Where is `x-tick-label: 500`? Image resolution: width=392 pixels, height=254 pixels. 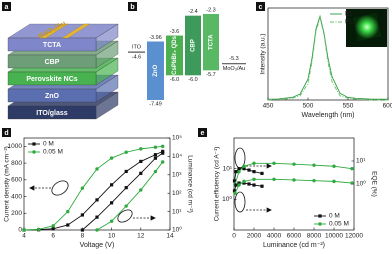
x-tick-label: 500 is located at coordinates (308, 106).